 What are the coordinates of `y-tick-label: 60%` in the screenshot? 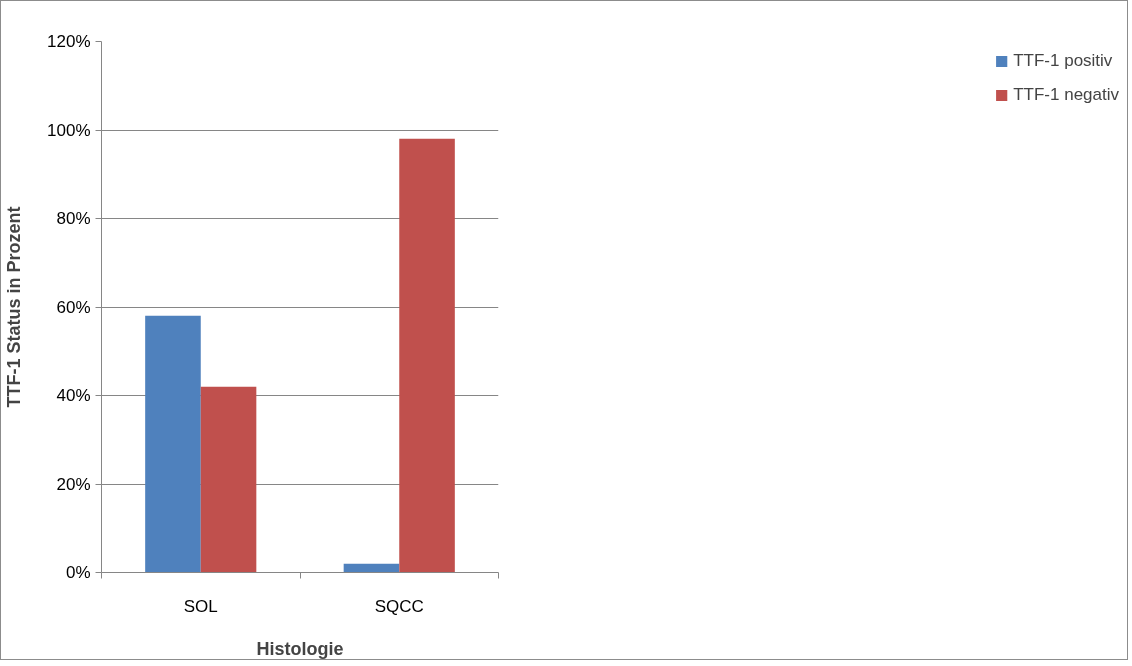 It's located at (73, 307).